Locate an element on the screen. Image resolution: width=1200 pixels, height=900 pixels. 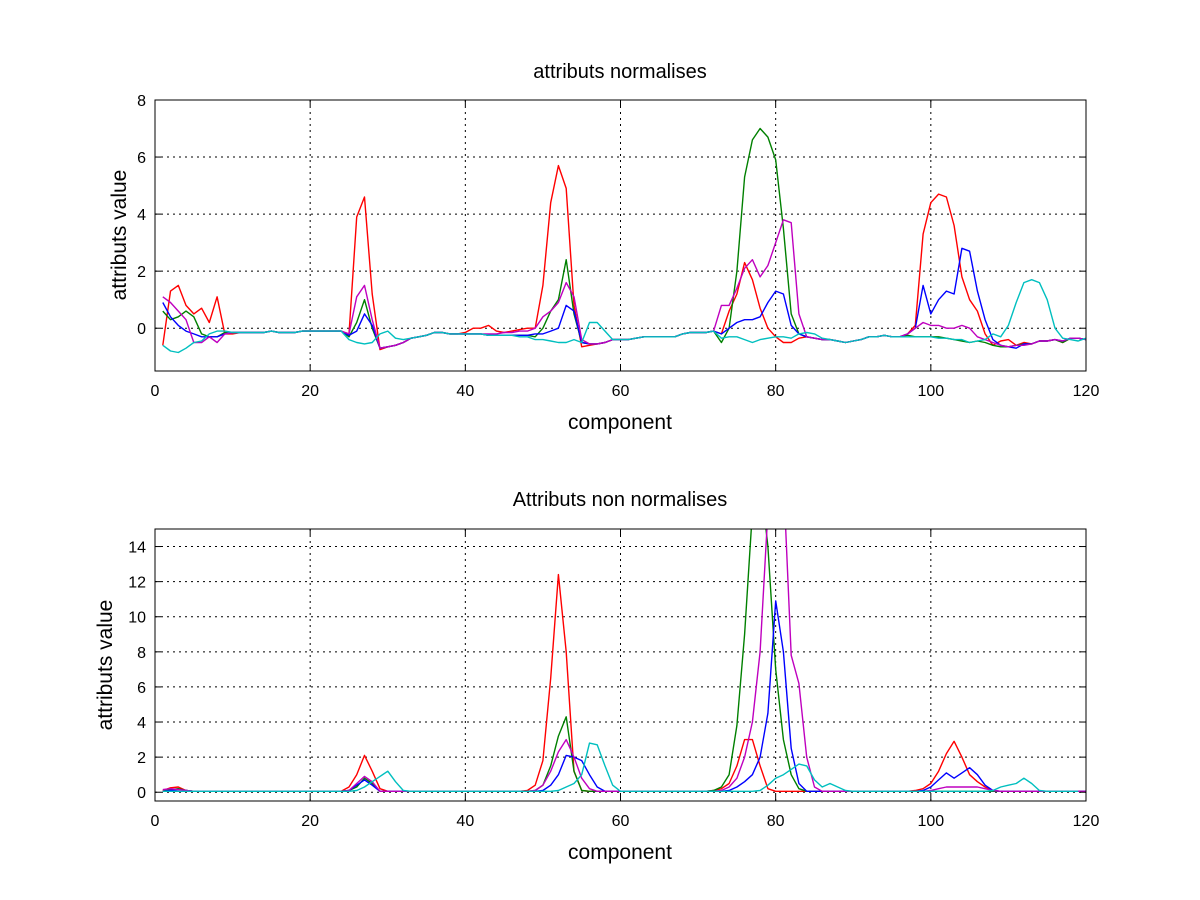
top-plot-ylabel: attributs value is located at coordinates (119, 235).